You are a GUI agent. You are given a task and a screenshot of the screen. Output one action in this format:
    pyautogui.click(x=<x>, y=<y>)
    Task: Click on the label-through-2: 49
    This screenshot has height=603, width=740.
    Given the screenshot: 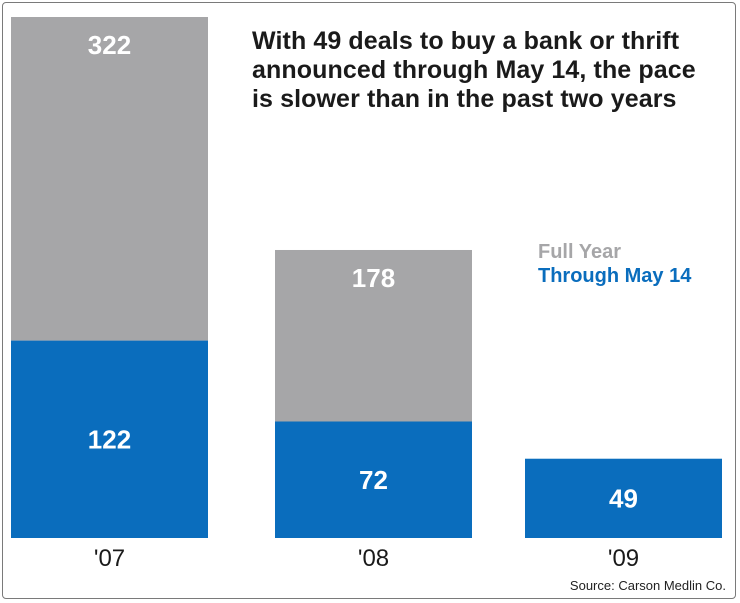 What is the action you would take?
    pyautogui.click(x=623, y=498)
    